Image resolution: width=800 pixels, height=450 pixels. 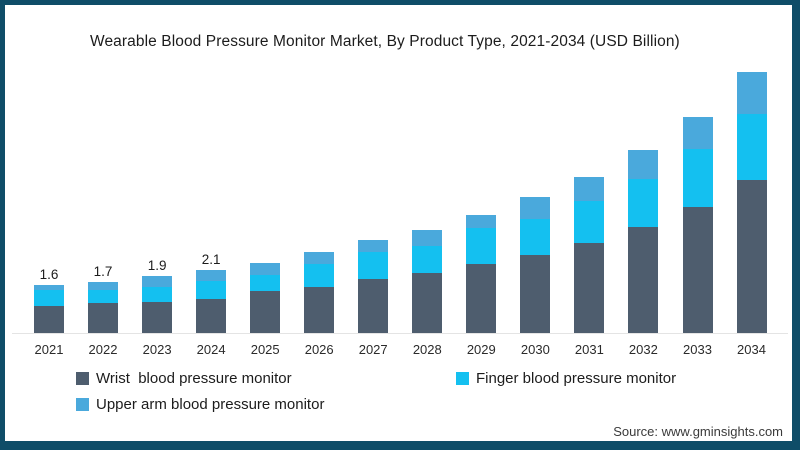 I want to click on stacked-bar-2022, so click(x=103, y=307).